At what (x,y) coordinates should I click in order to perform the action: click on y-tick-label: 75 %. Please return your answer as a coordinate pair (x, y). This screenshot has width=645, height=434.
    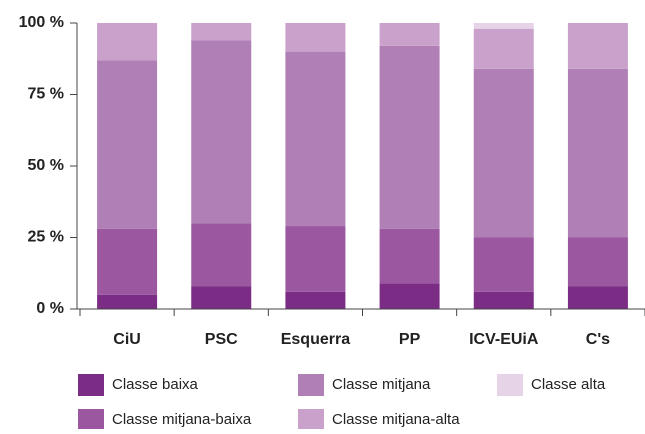
    Looking at the image, I should click on (46, 94).